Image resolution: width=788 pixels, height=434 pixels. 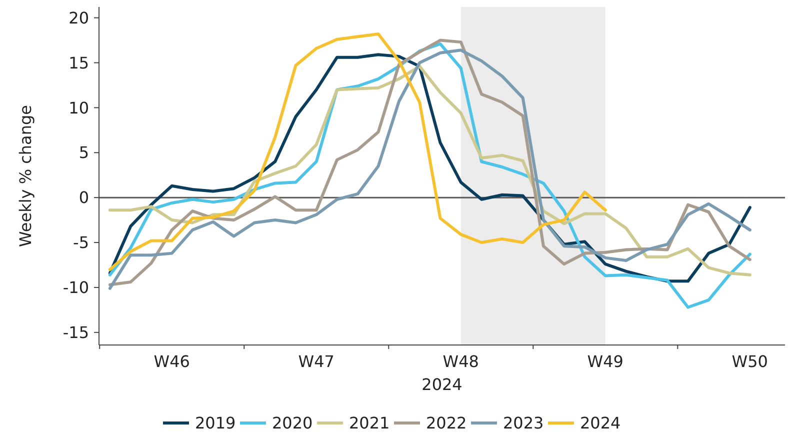 I want to click on legend-label: 2024, so click(x=600, y=423).